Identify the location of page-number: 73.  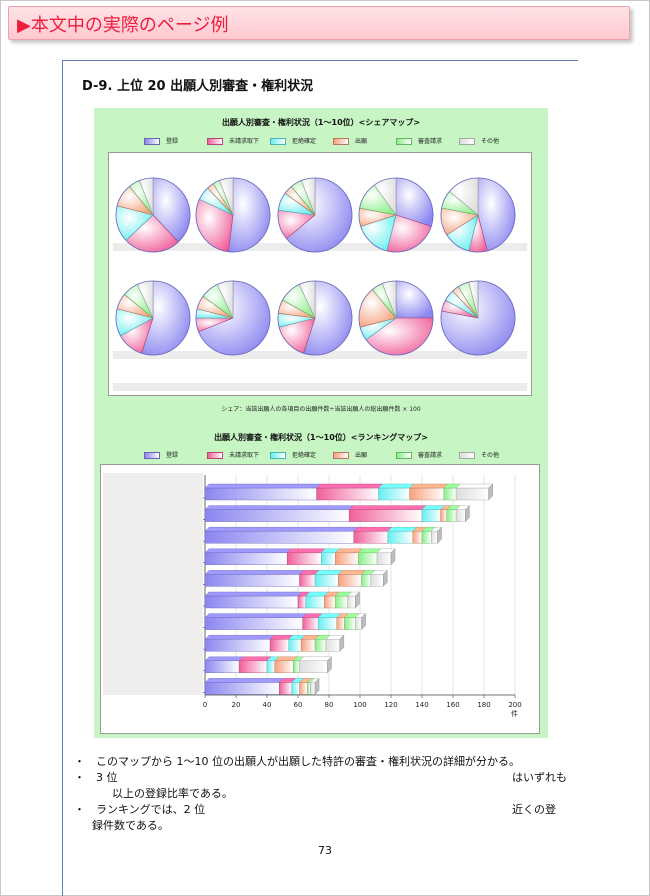
(325, 850).